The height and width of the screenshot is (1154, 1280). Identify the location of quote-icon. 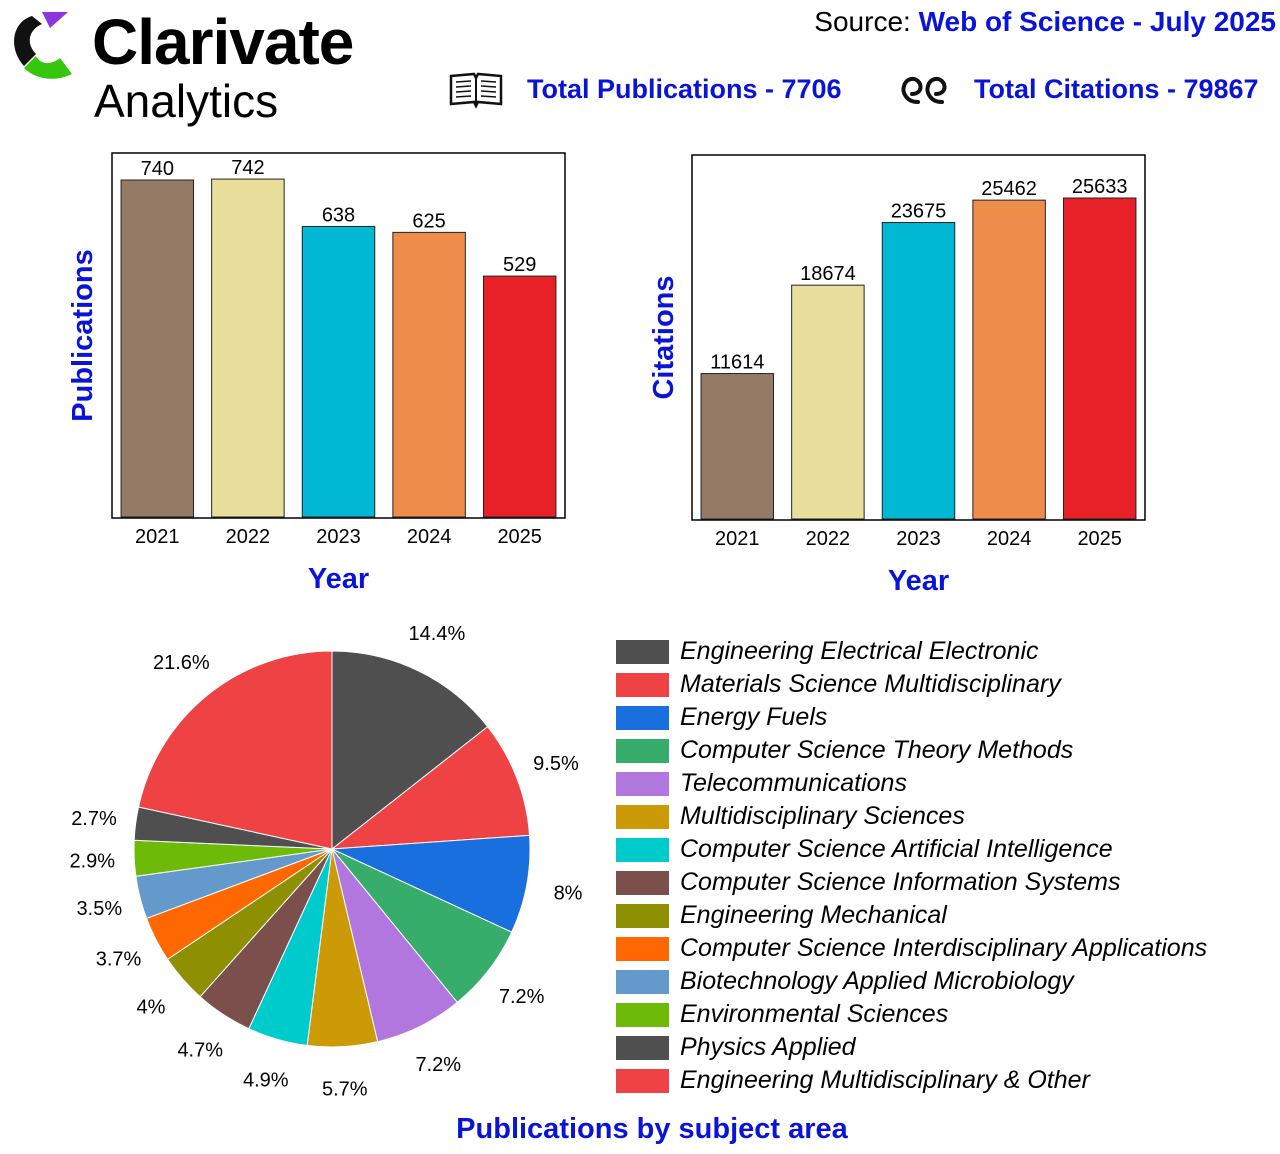
(924, 90).